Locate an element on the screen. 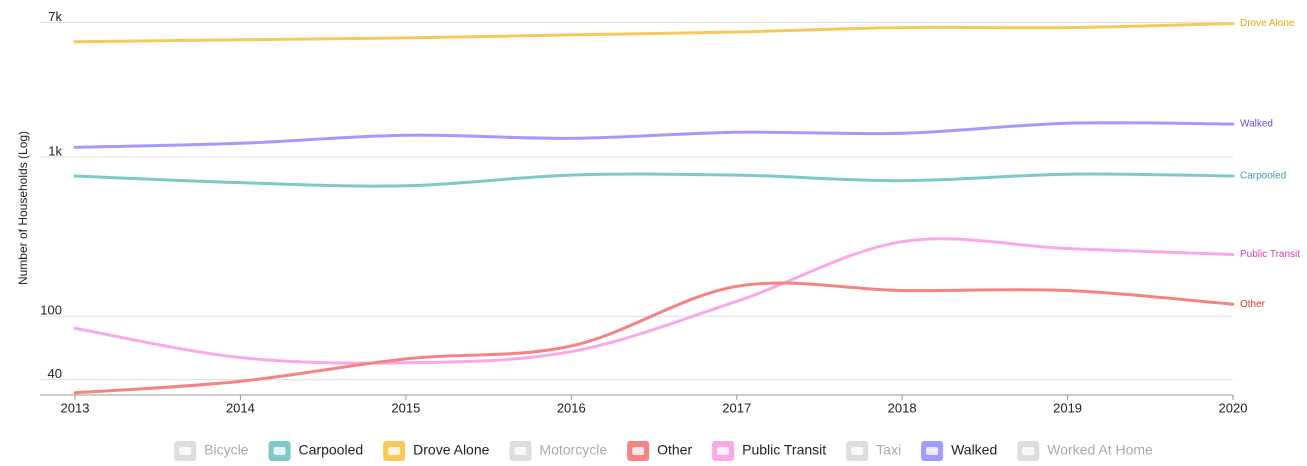 This screenshot has height=466, width=1307. series-end-label: Other is located at coordinates (1253, 304).